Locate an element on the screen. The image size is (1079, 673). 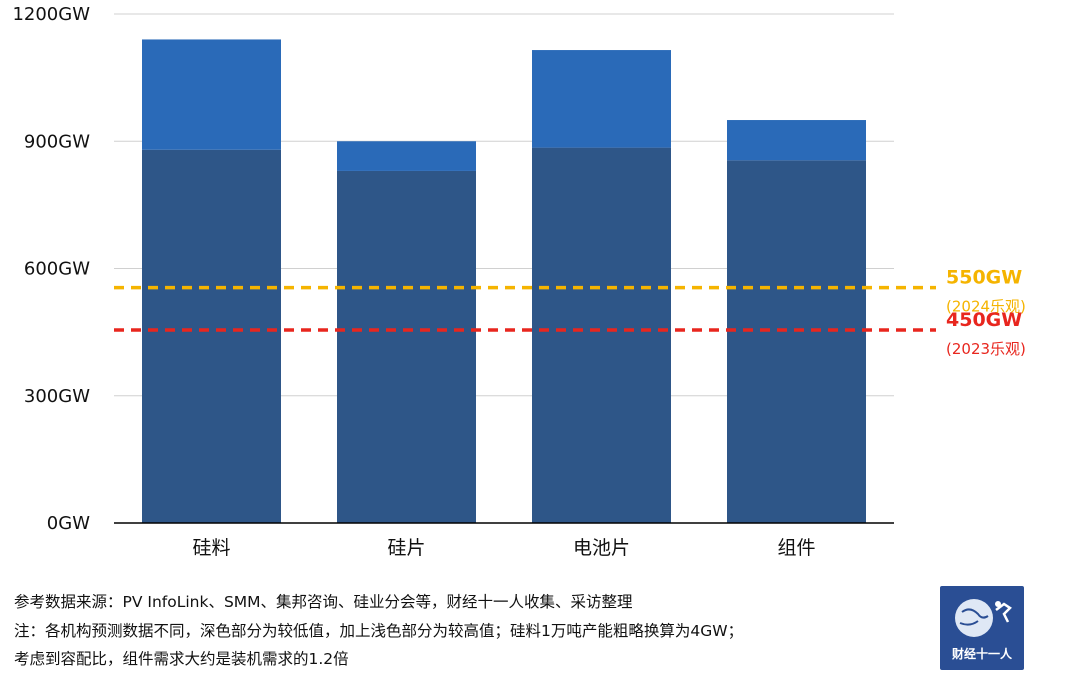
x-category-label: 电池片 is located at coordinates (601, 548).